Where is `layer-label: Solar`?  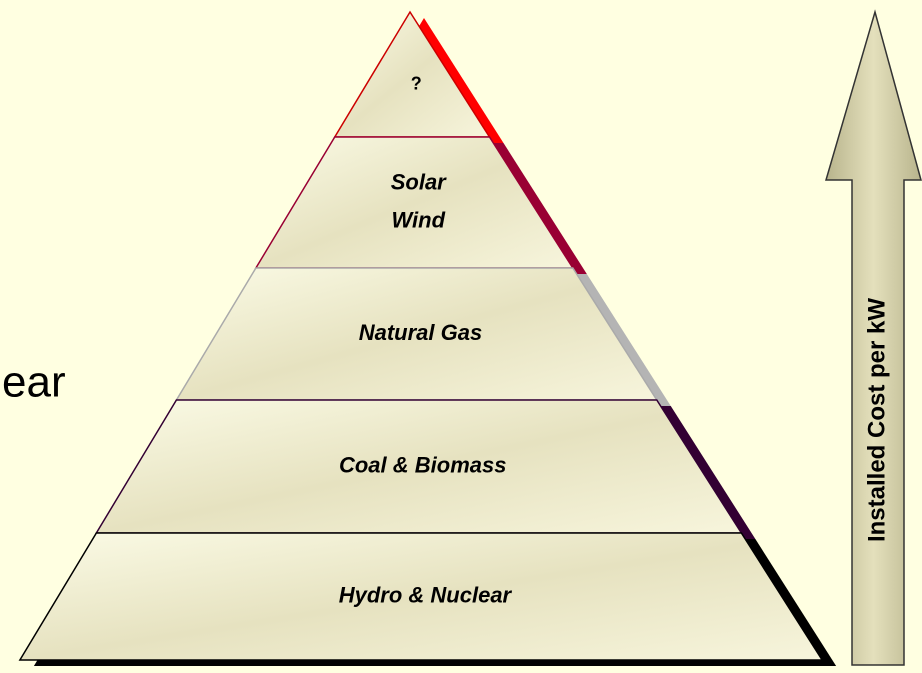 layer-label: Solar is located at coordinates (419, 181).